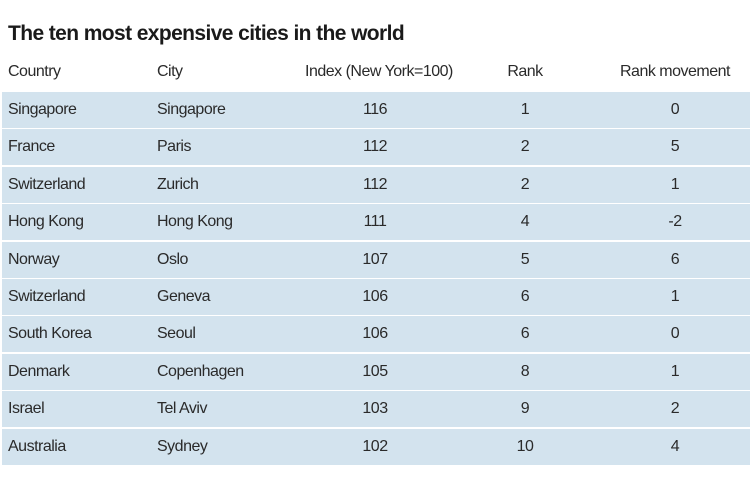 The height and width of the screenshot is (484, 754). I want to click on table-row: Switzerland Zurich 112 2 1, so click(376, 184).